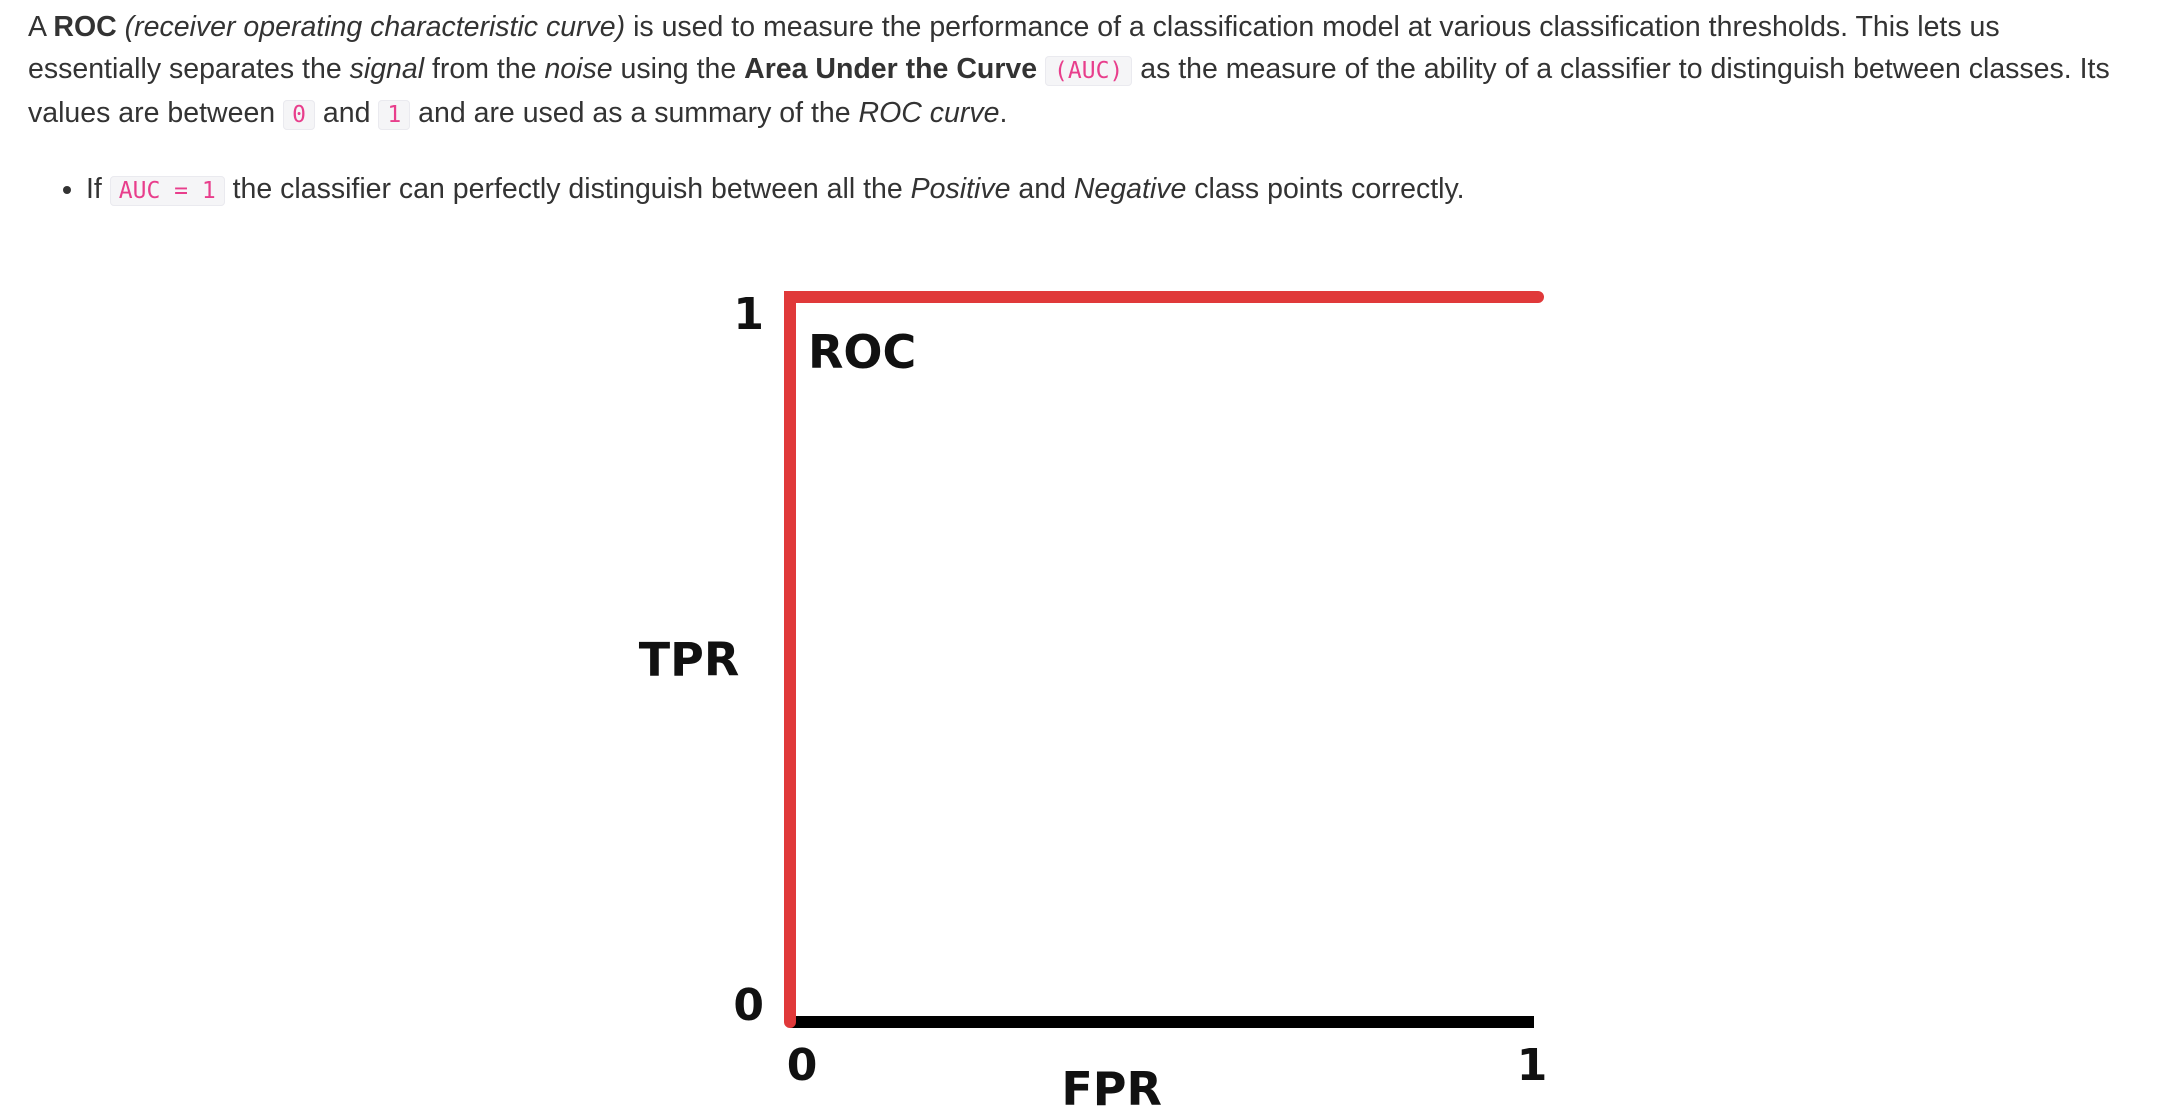 This screenshot has width=2160, height=1112. I want to click on y-axis-label: TPR, so click(689, 660).